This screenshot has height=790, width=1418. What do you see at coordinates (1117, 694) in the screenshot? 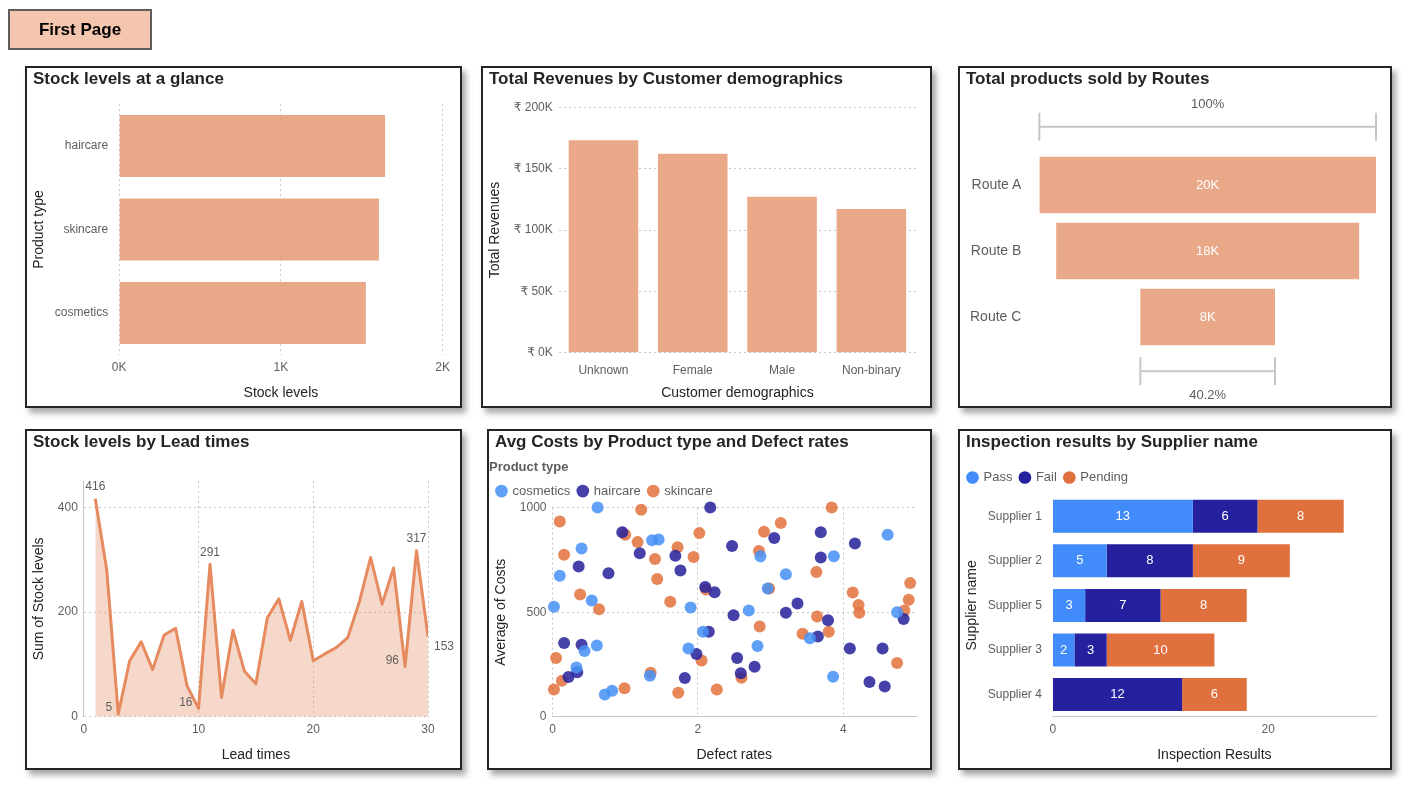
I see `data-label: 12` at bounding box center [1117, 694].